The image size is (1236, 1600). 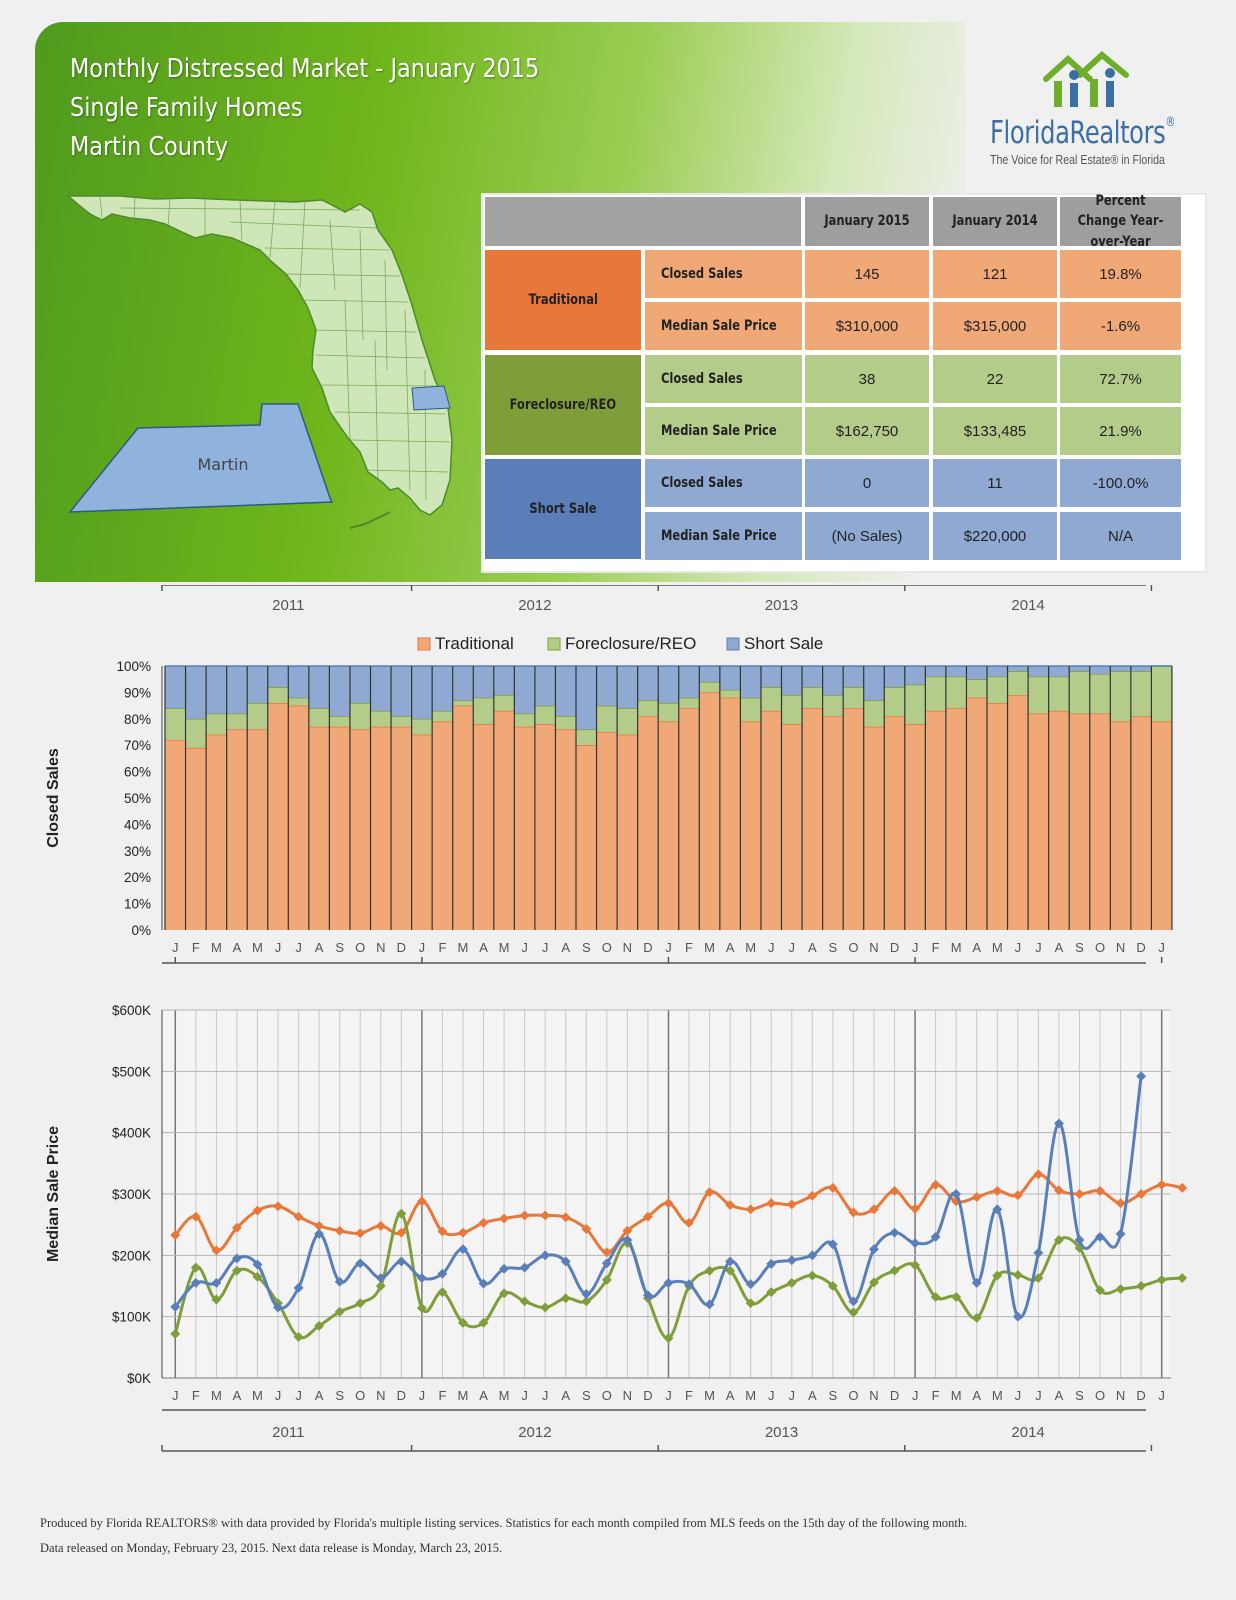 I want to click on closed-sales-month-label: A, so click(x=1059, y=947).